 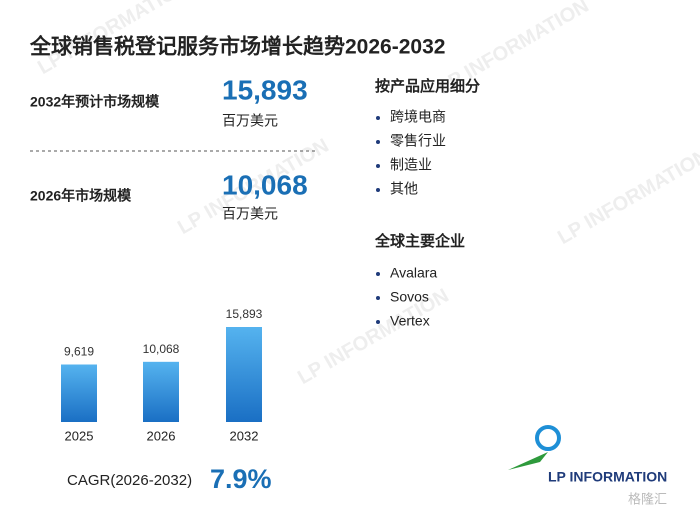 I want to click on list-item: 跨境电商, so click(x=418, y=117).